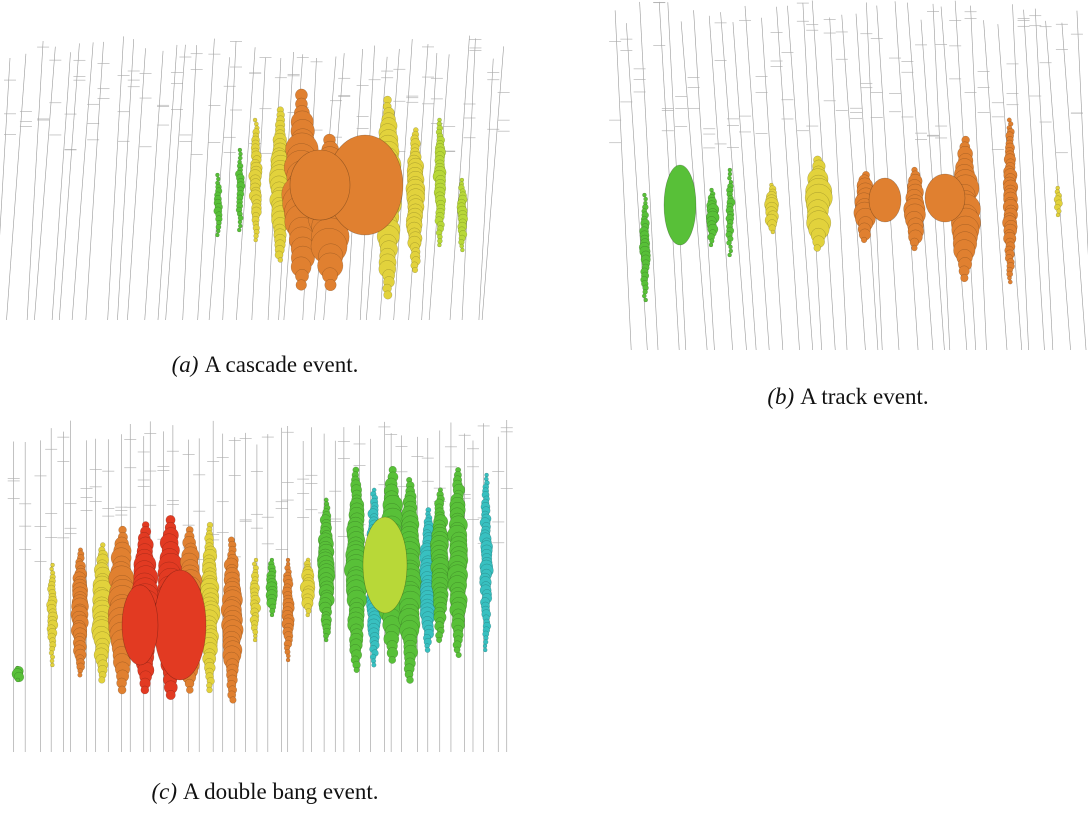  What do you see at coordinates (781, 396) in the screenshot?
I see `panel-label: (b)` at bounding box center [781, 396].